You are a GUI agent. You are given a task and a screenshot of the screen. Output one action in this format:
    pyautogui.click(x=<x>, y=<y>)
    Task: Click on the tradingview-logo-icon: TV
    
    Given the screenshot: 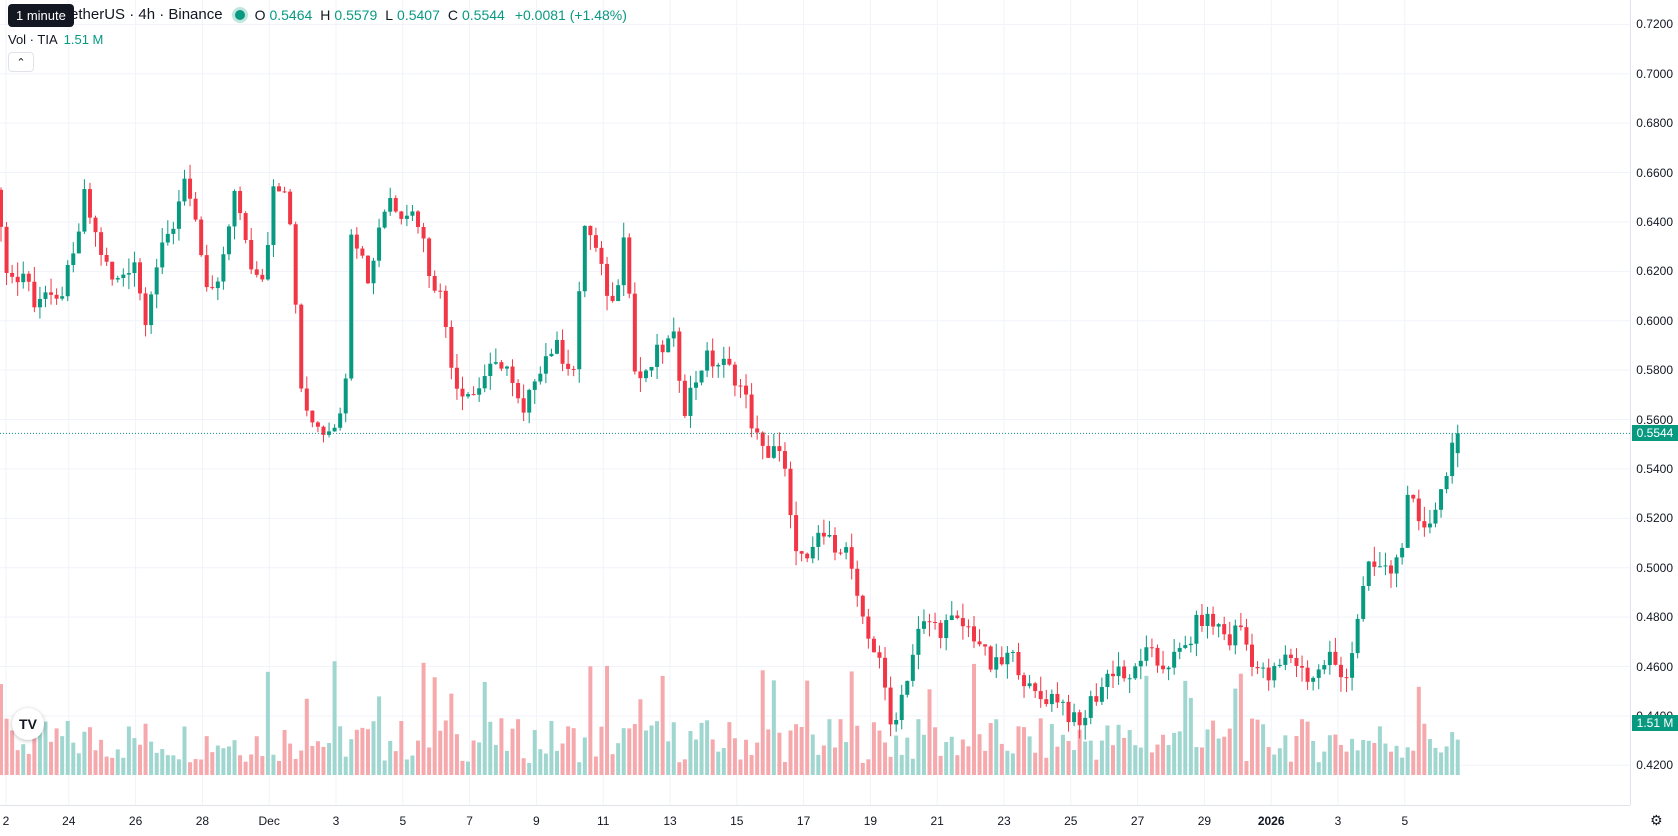 What is the action you would take?
    pyautogui.click(x=28, y=724)
    